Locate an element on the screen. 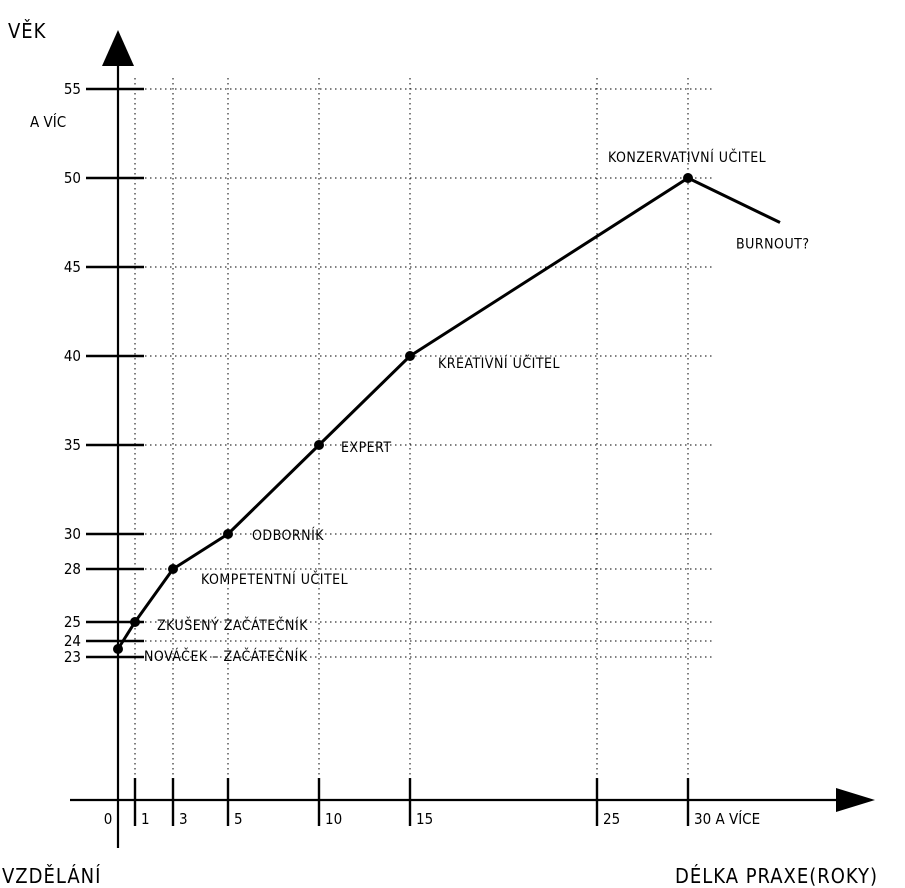  x-tick-label: 30 A VÍCE is located at coordinates (727, 818).